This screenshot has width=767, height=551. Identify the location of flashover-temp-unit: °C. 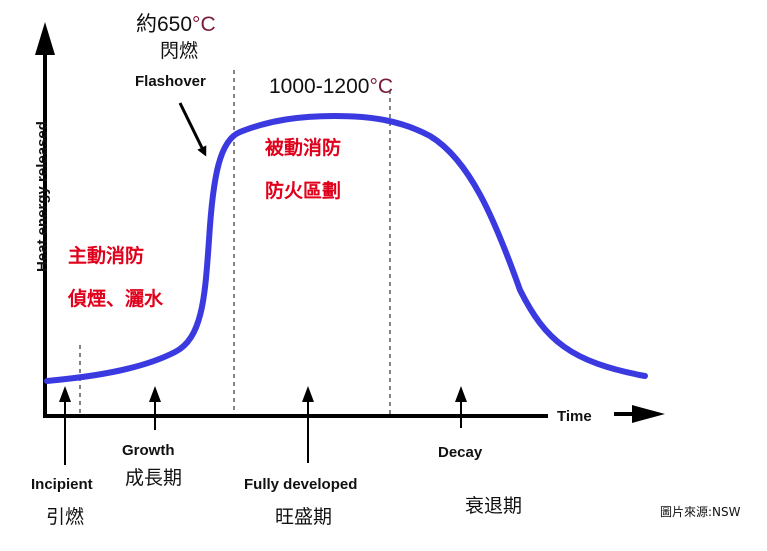
(204, 24).